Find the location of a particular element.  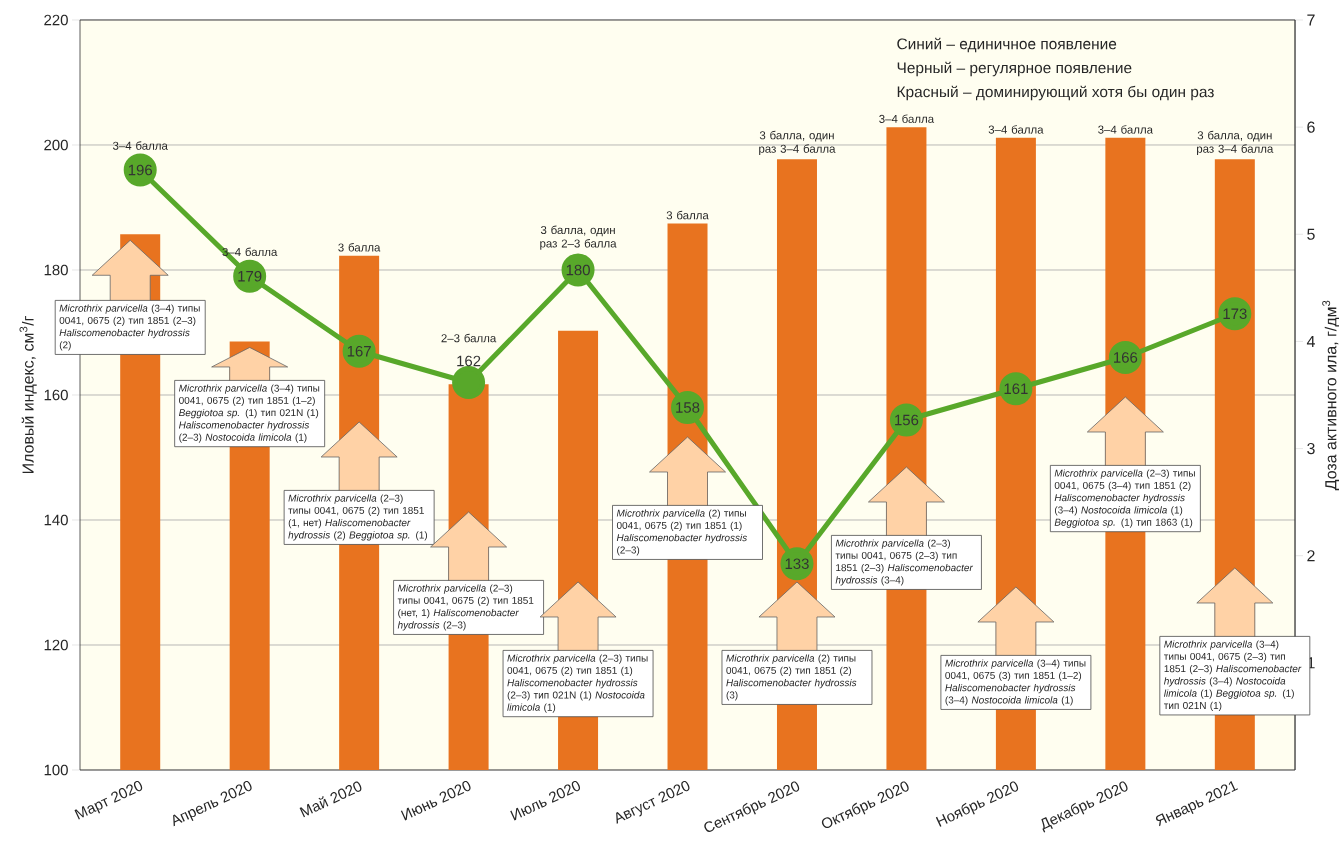

data-label: 167 is located at coordinates (359, 351).